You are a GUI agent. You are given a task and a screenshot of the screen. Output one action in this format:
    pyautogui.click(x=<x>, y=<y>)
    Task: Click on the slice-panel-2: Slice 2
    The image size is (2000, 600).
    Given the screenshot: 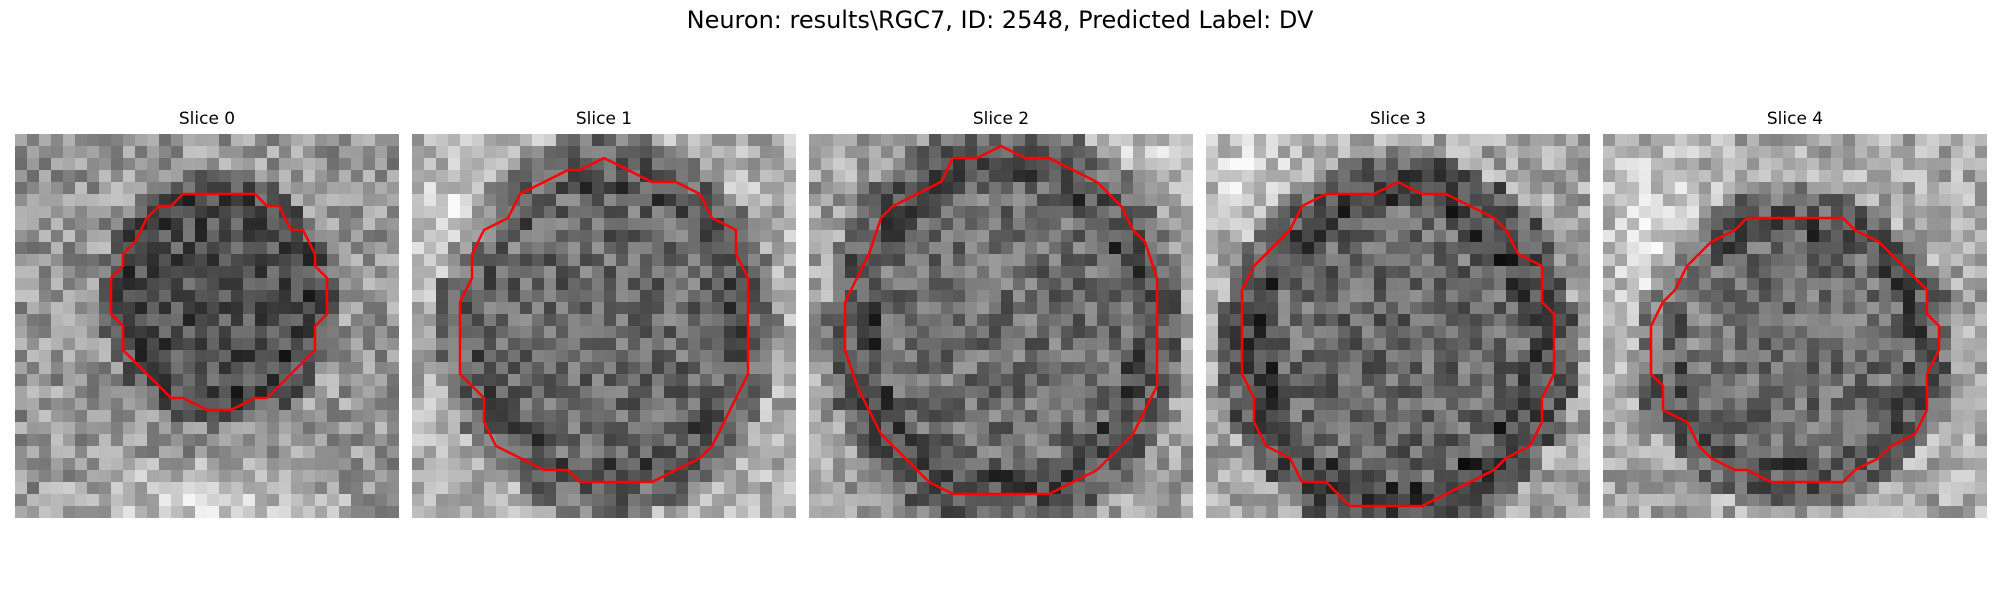 What is the action you would take?
    pyautogui.click(x=1001, y=319)
    